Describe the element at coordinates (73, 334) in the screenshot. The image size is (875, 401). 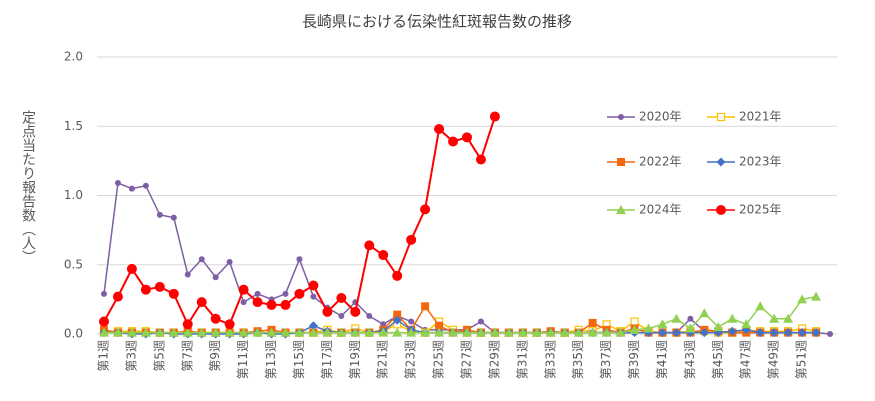
I see `y-tick-label: 0.0` at that location.